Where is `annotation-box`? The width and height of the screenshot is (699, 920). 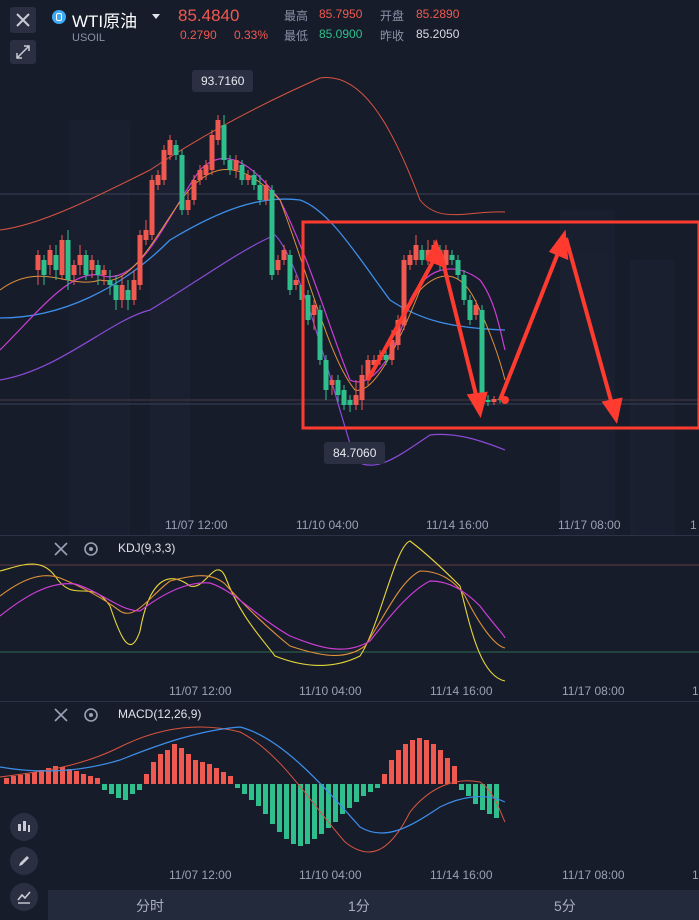
annotation-box is located at coordinates (500, 325).